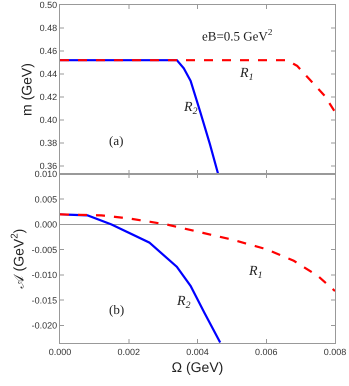 Image resolution: width=349 pixels, height=386 pixels. Describe the element at coordinates (49, 74) in the screenshot. I see `y-tick-label: 0.44` at that location.